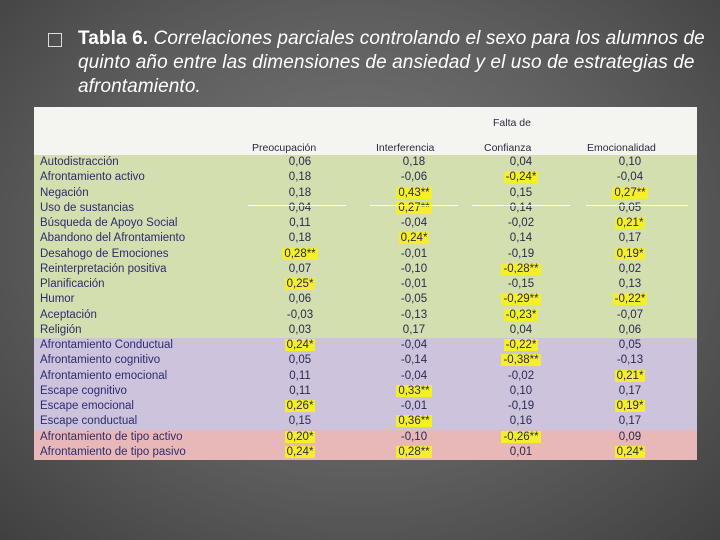 The image size is (720, 540). What do you see at coordinates (365, 193) in the screenshot?
I see `table-row: Negación 0,18 0,43** 0,15 0,27**` at bounding box center [365, 193].